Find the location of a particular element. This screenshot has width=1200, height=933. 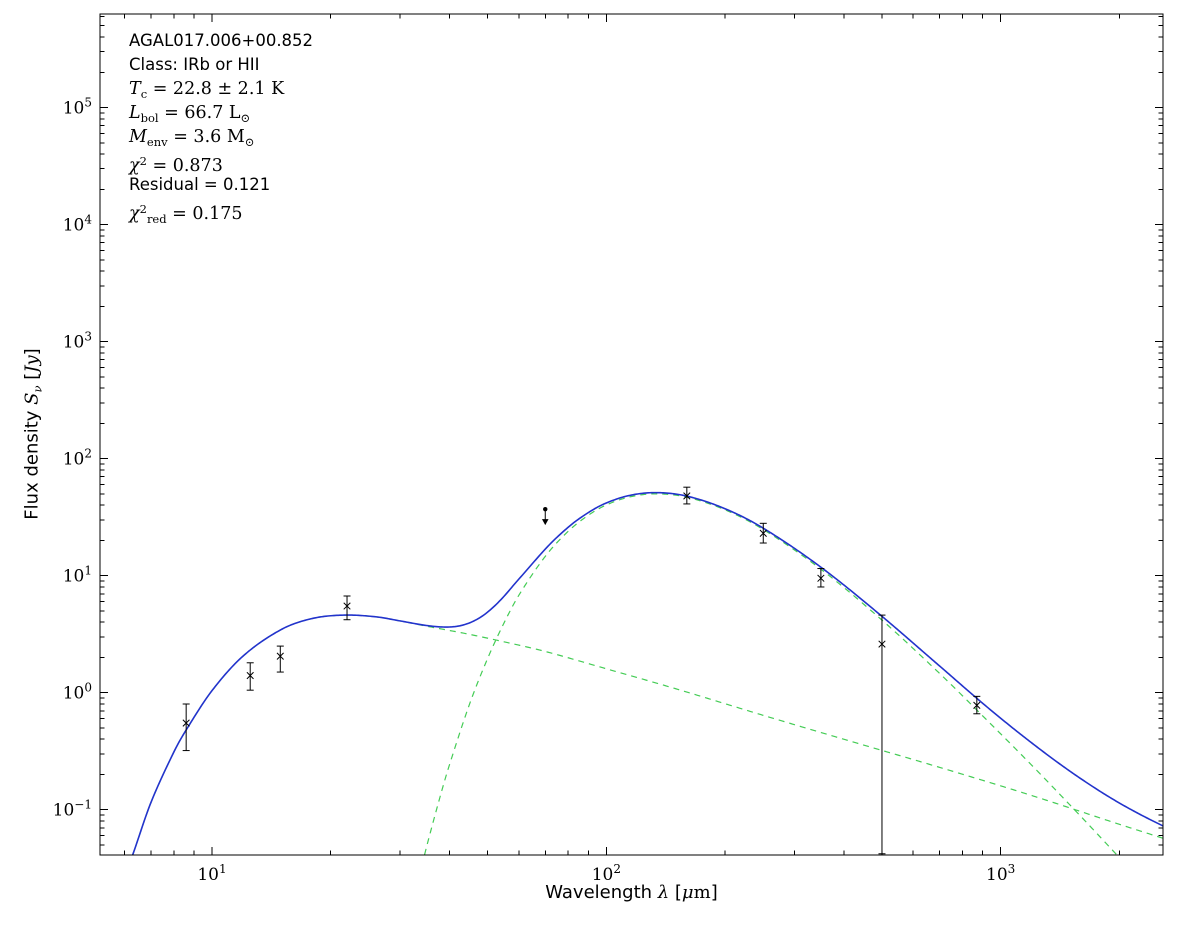

y-axis-label: Flux density Sν [Jy] is located at coordinates (33, 434).